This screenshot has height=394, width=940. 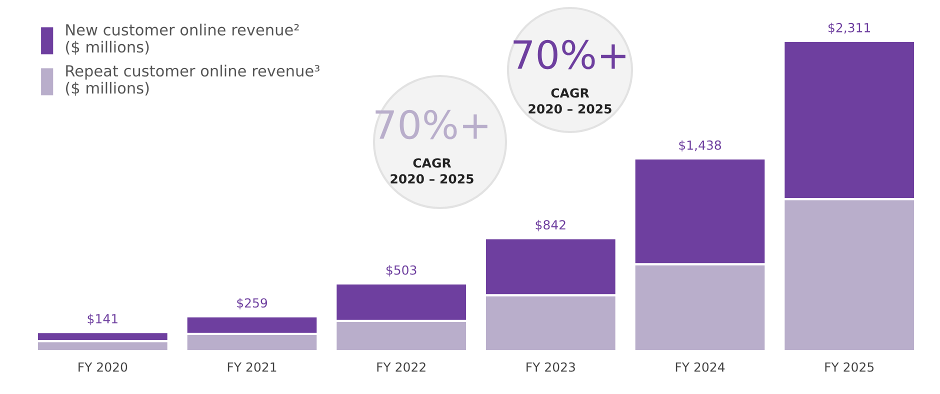 I want to click on annotation: $1,438, so click(x=700, y=146).